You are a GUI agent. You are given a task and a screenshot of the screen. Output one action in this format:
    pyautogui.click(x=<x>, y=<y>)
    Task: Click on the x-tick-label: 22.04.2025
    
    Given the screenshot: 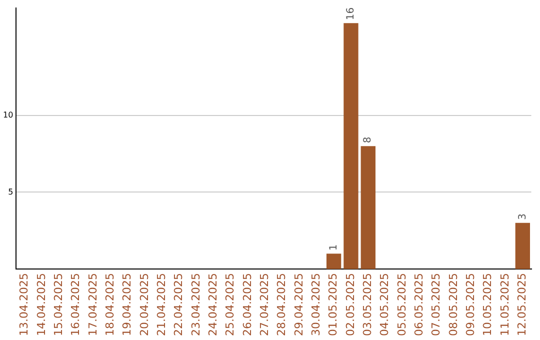 What is the action you would take?
    pyautogui.click(x=179, y=304)
    